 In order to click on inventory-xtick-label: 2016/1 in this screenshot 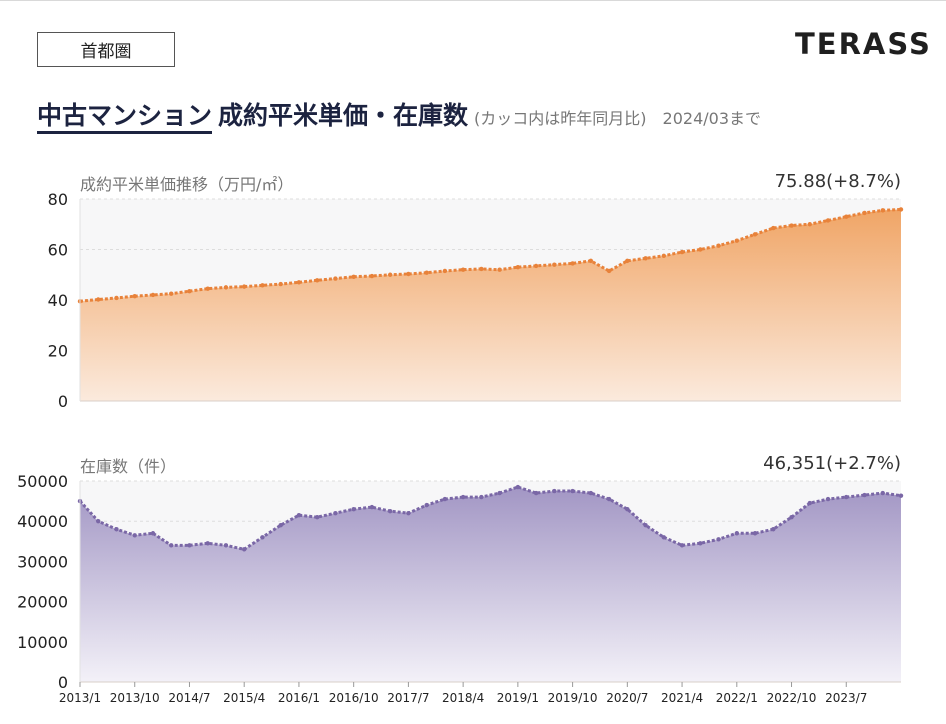, I will do `click(299, 698)`.